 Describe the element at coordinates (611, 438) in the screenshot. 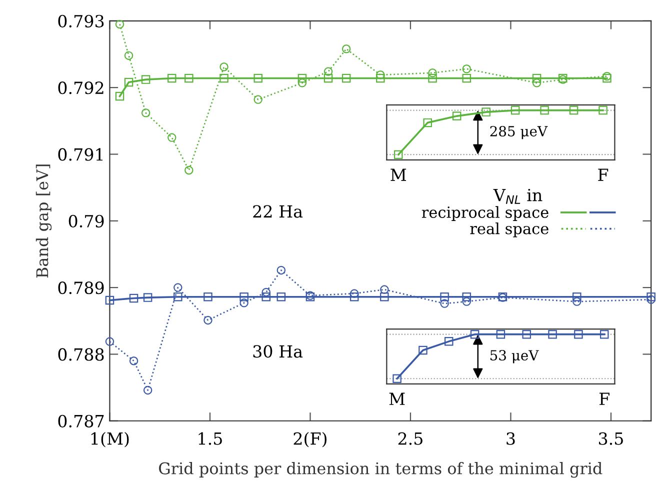

I see `x-tick-label: 3.5` at that location.